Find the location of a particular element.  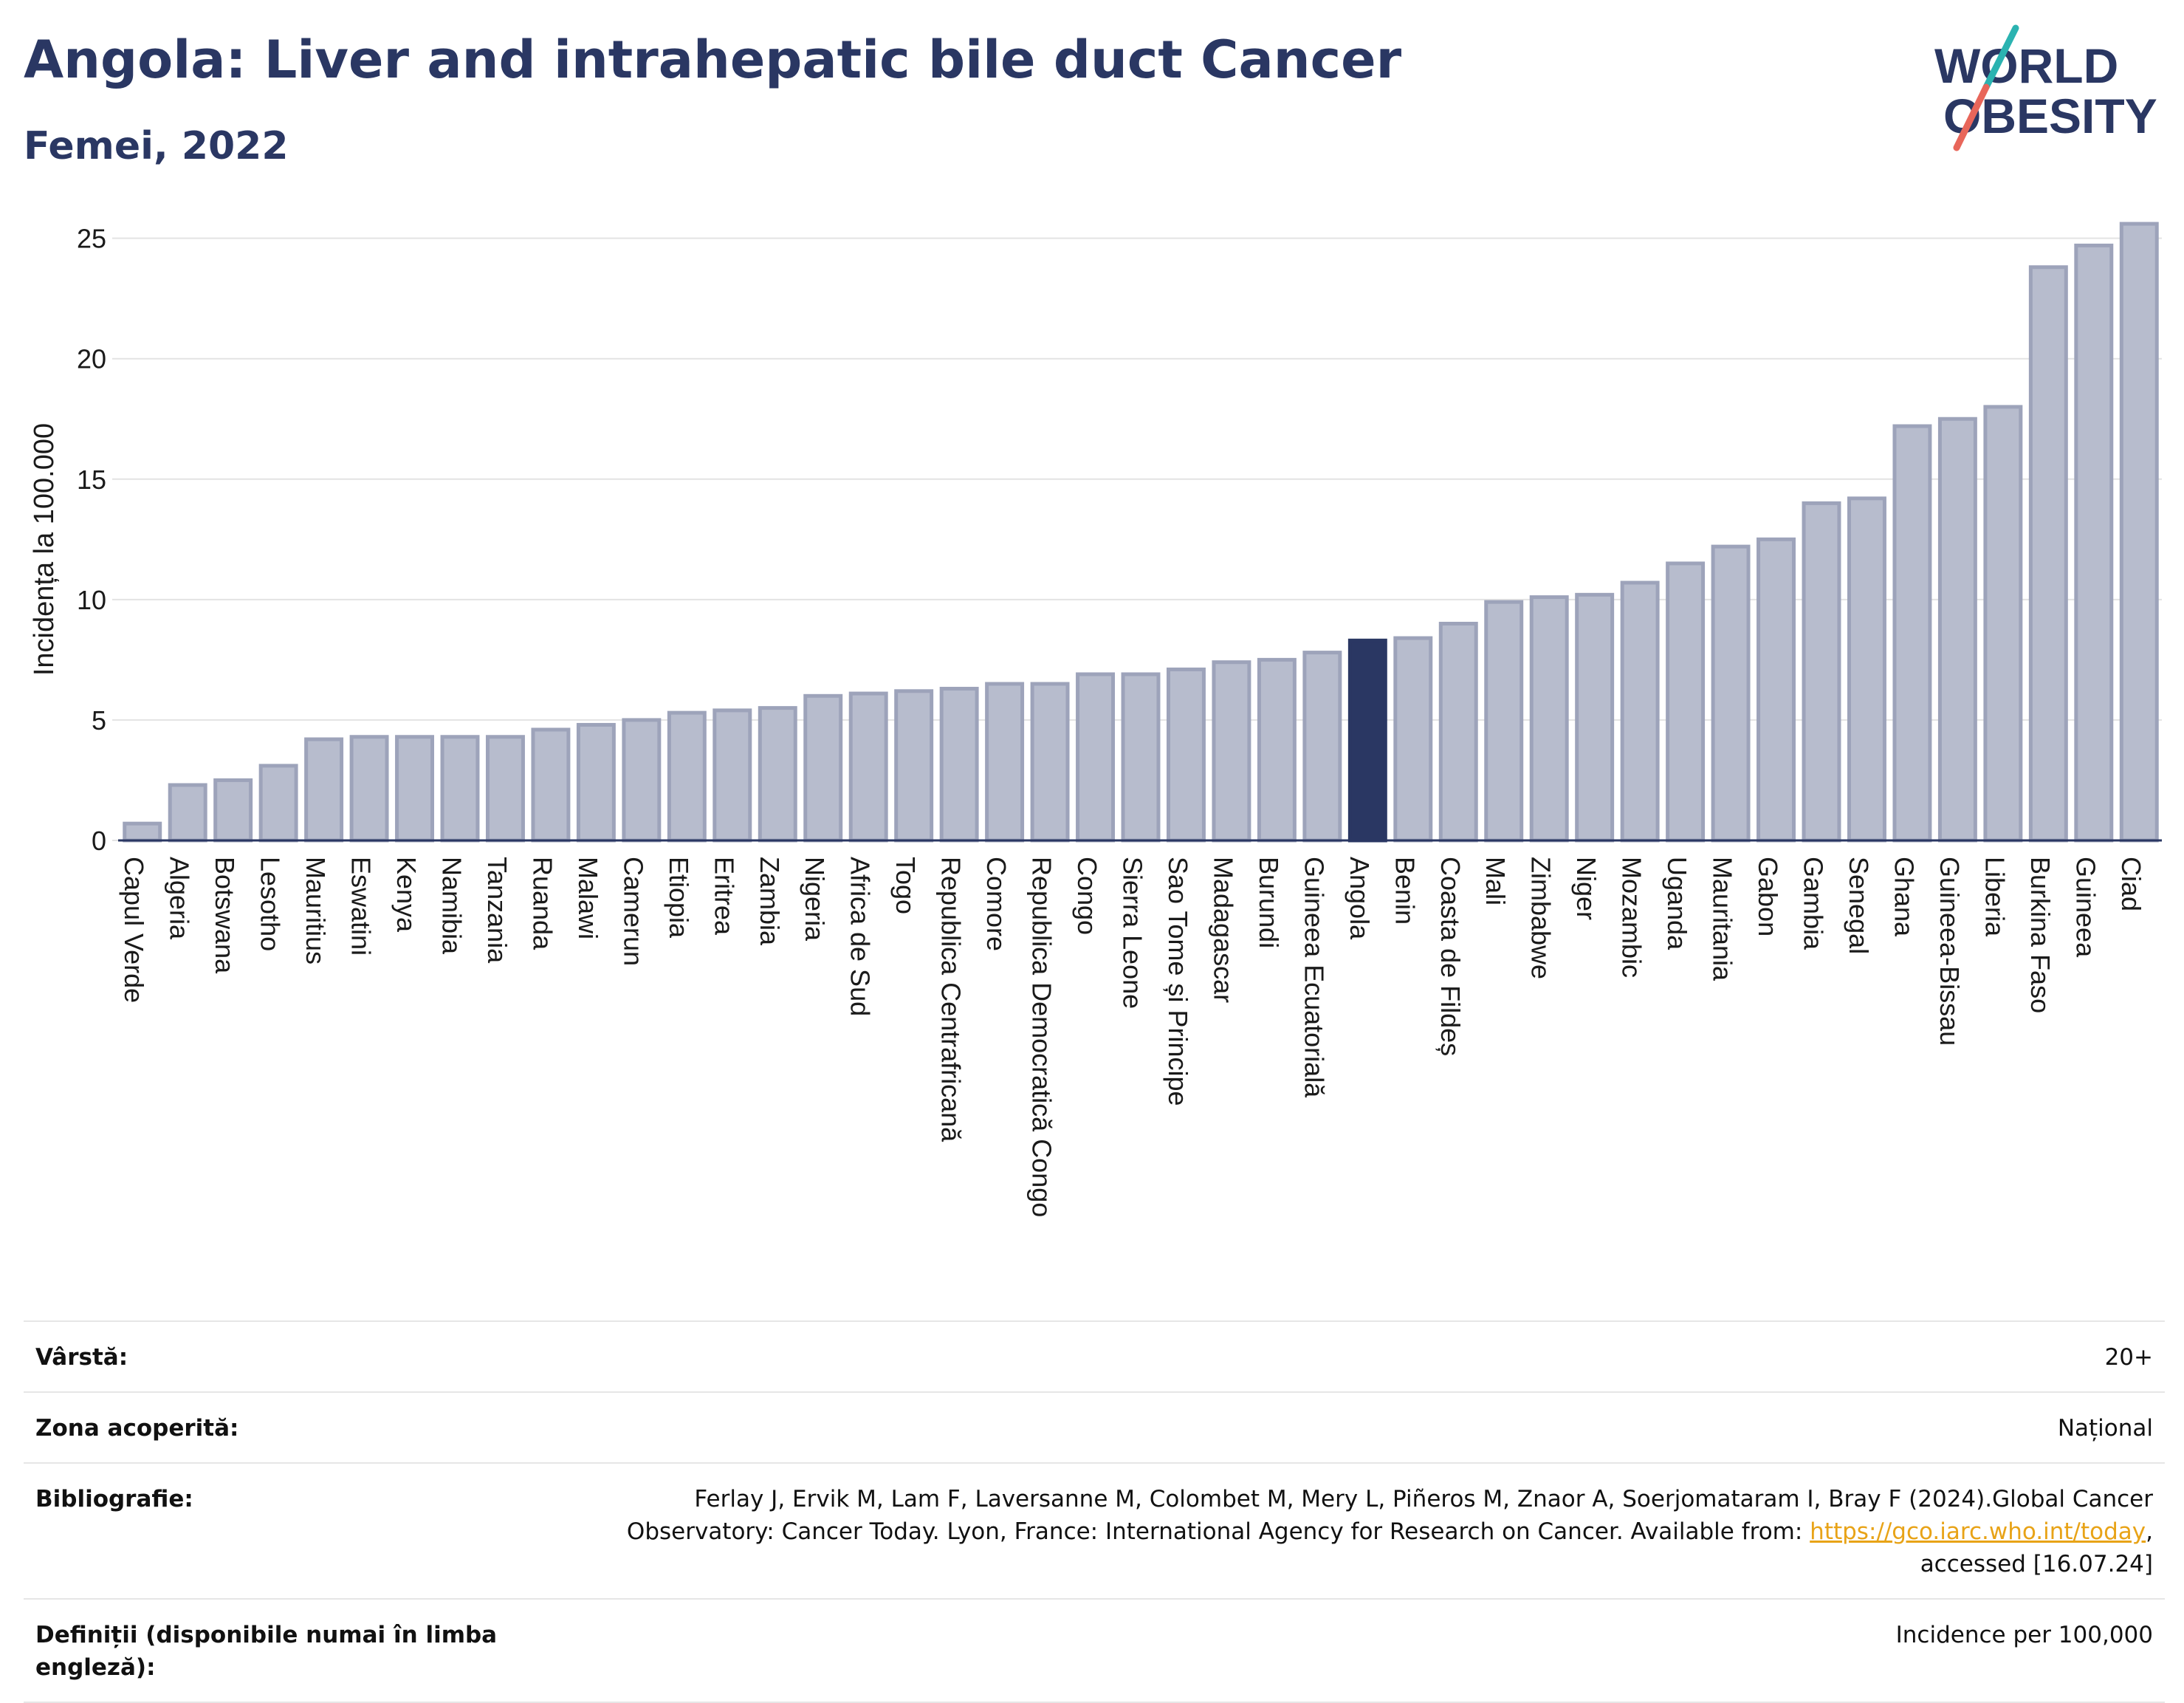

bar-sao-tome-i-principe is located at coordinates (1186, 755).